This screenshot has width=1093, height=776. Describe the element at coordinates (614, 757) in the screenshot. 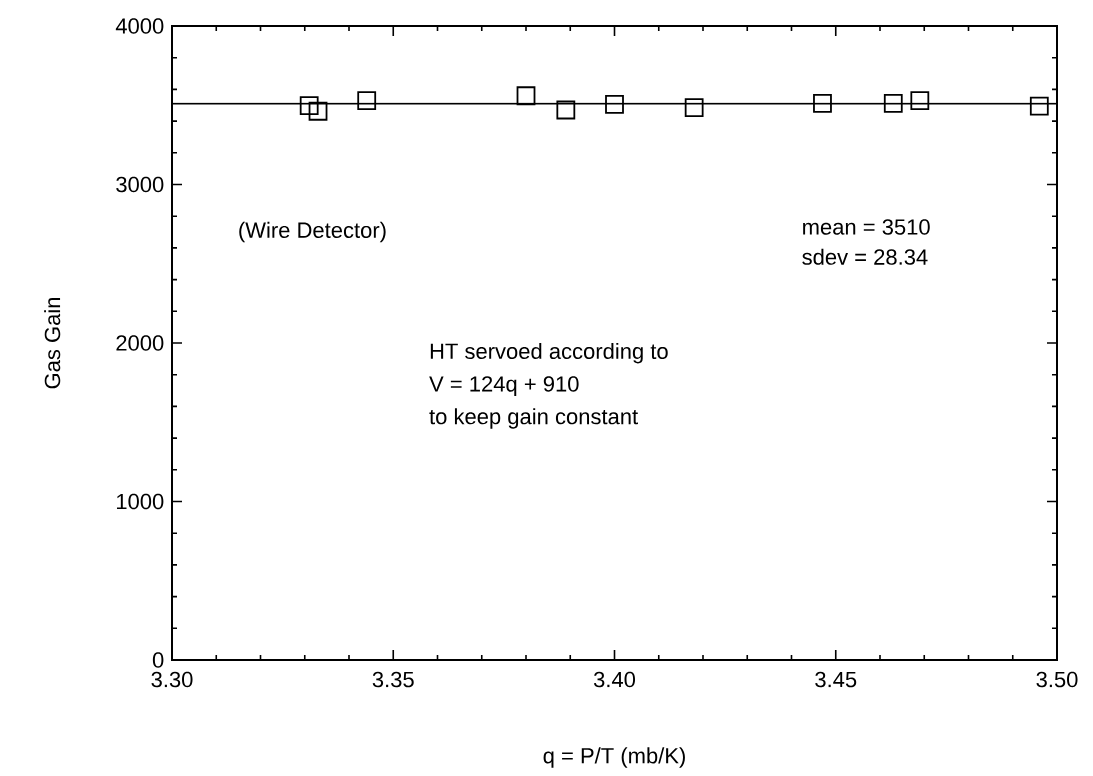

I see `x-axis-title: q = P/T (mb/K)` at that location.